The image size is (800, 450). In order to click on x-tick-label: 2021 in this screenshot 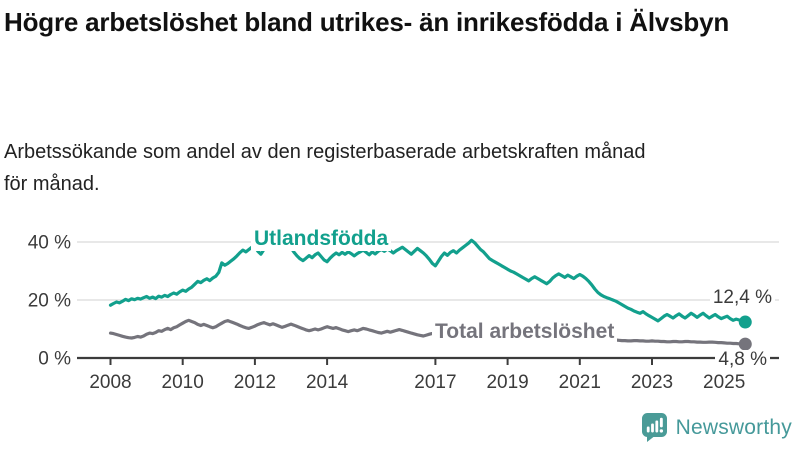, I will do `click(580, 382)`.